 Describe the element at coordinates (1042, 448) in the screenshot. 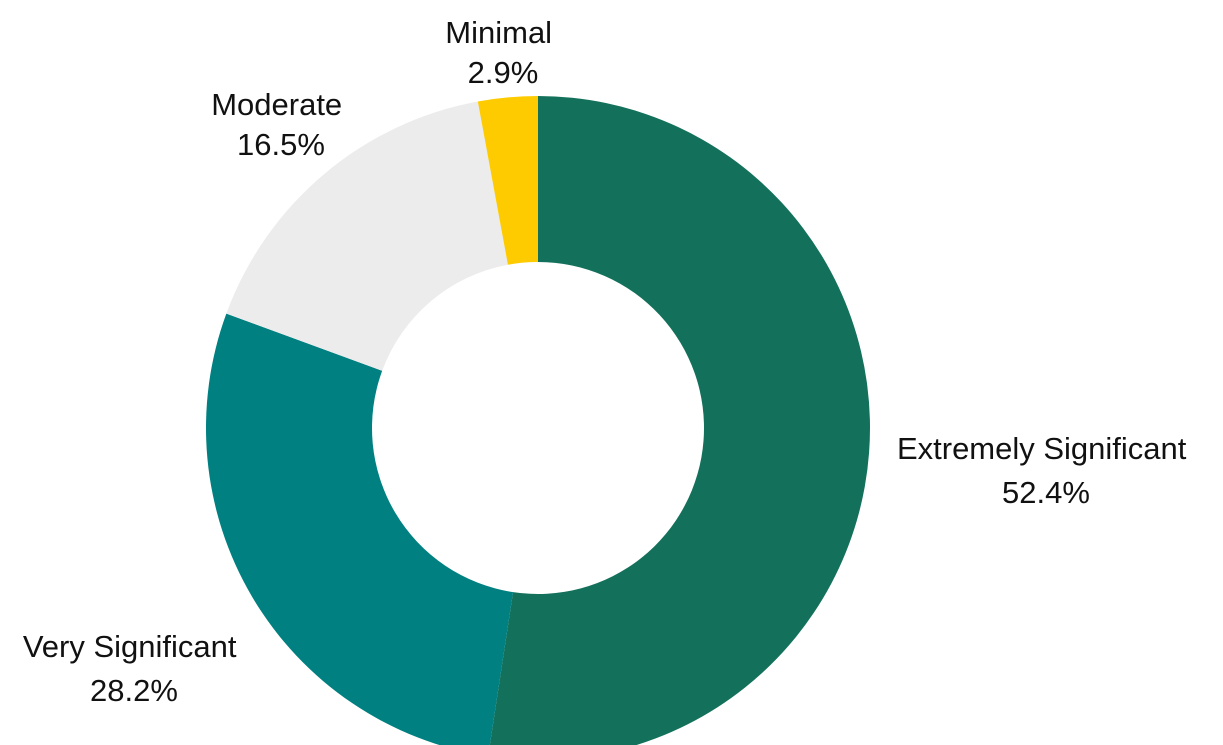

I see `category-label-extremely-significant: Extremely Significant` at that location.